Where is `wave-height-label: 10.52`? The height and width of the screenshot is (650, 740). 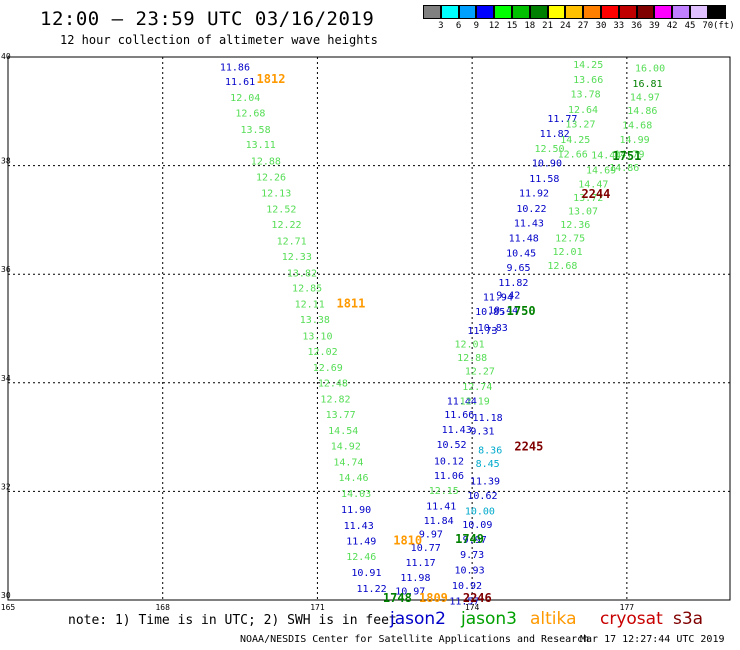 wave-height-label: 10.52 is located at coordinates (451, 445).